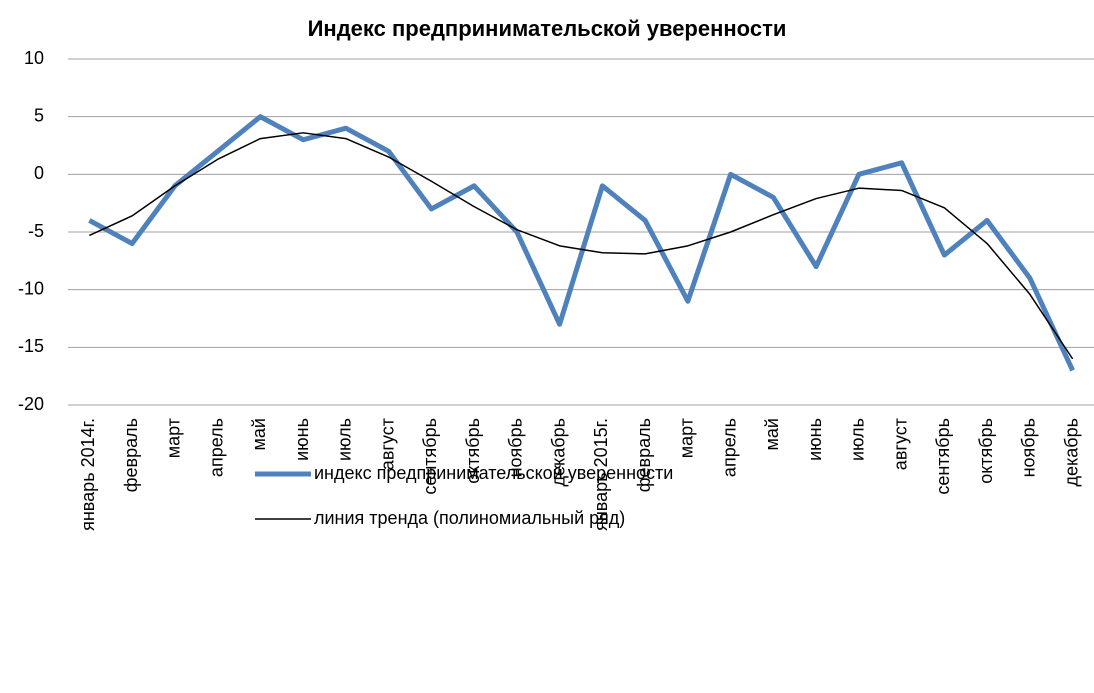 The image size is (1094, 693). Describe the element at coordinates (601, 474) in the screenshot. I see `x-tick-label: январь 2015г.` at that location.